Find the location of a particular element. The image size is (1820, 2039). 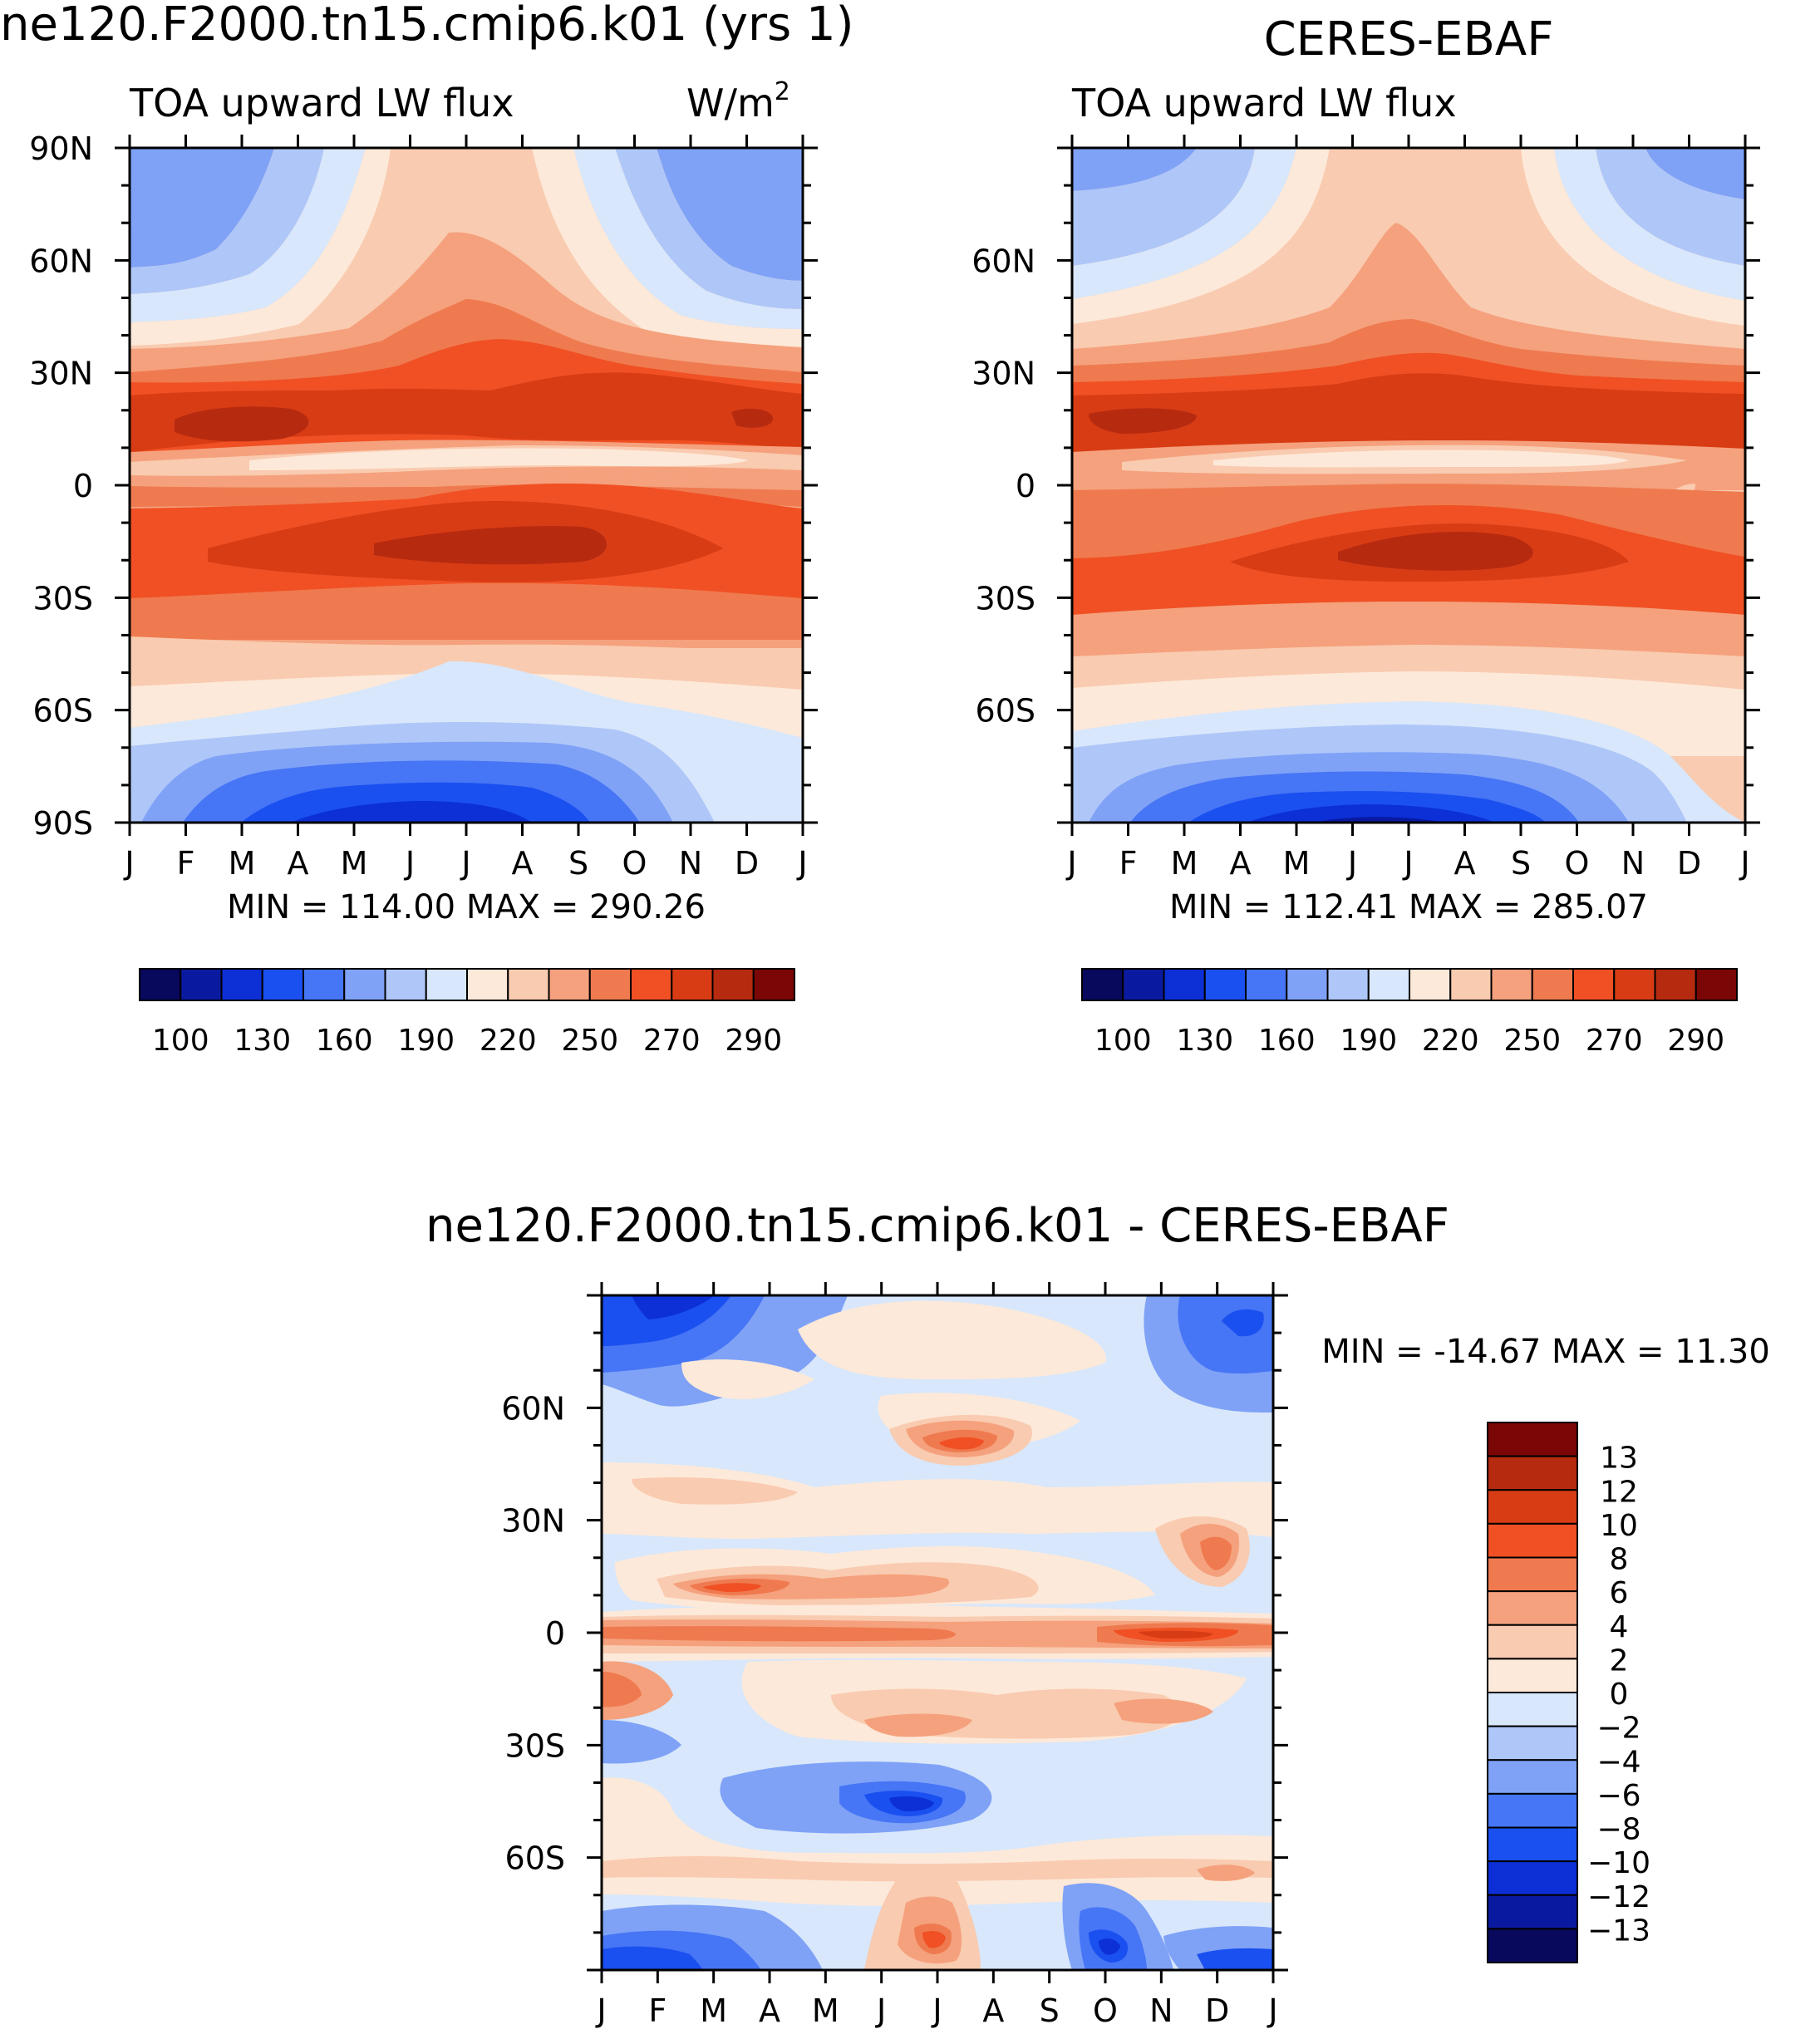

band-b-south-deepest is located at coordinates (1379, 820).